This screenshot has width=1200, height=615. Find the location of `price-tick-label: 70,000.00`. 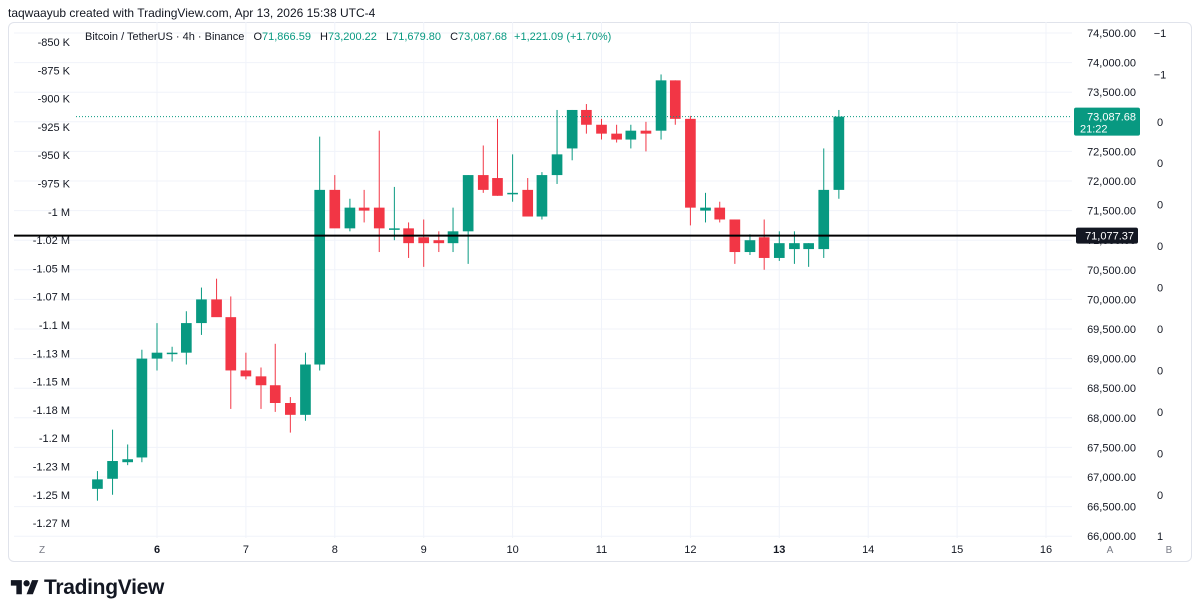

price-tick-label: 70,000.00 is located at coordinates (1111, 300).